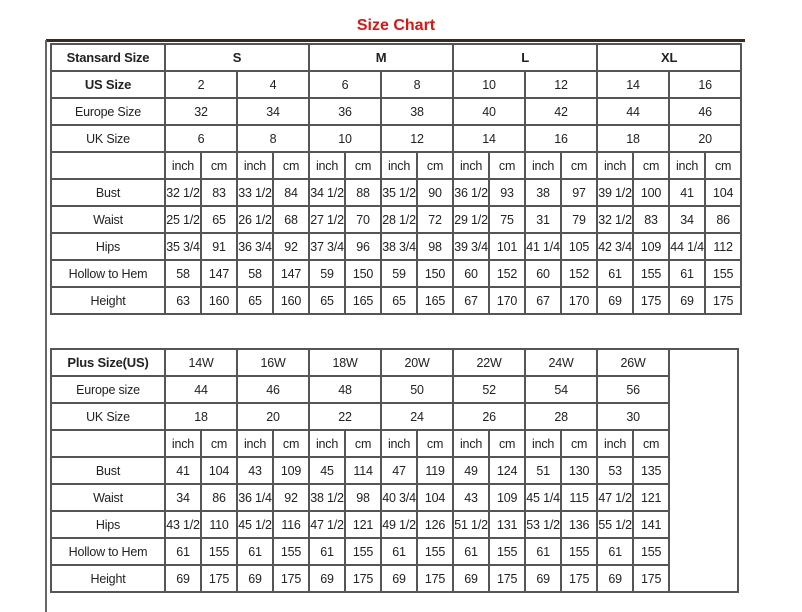  What do you see at coordinates (108, 362) in the screenshot?
I see `table-header-label: Plus Size(US)` at bounding box center [108, 362].